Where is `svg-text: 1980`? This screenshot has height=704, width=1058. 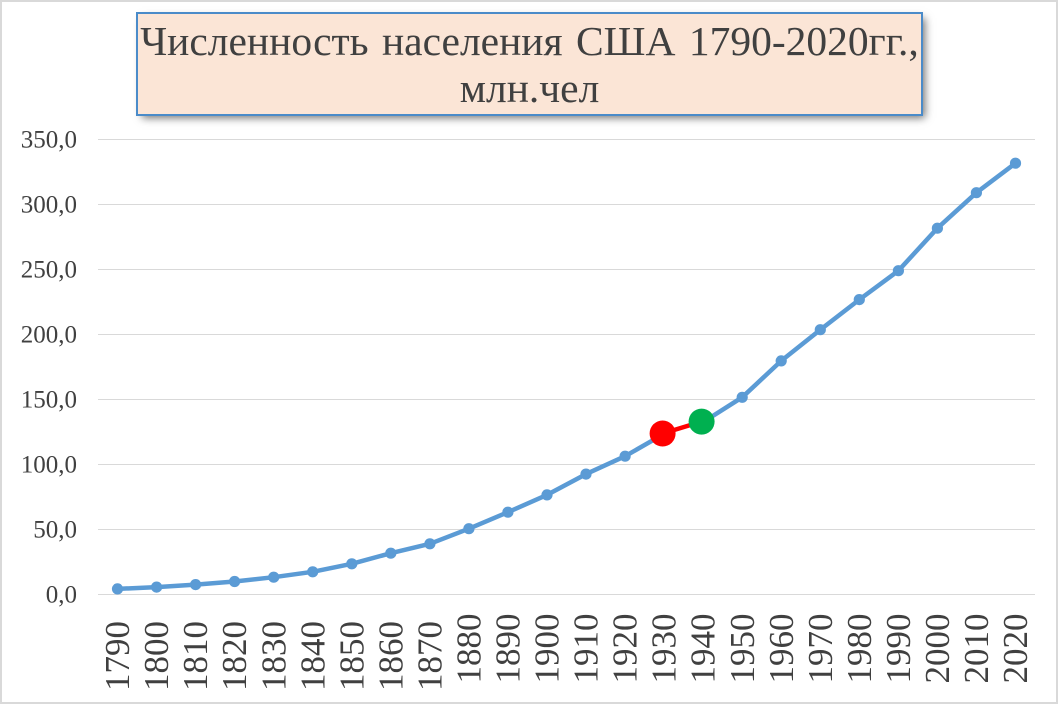 svg-text: 1980 is located at coordinates (859, 649).